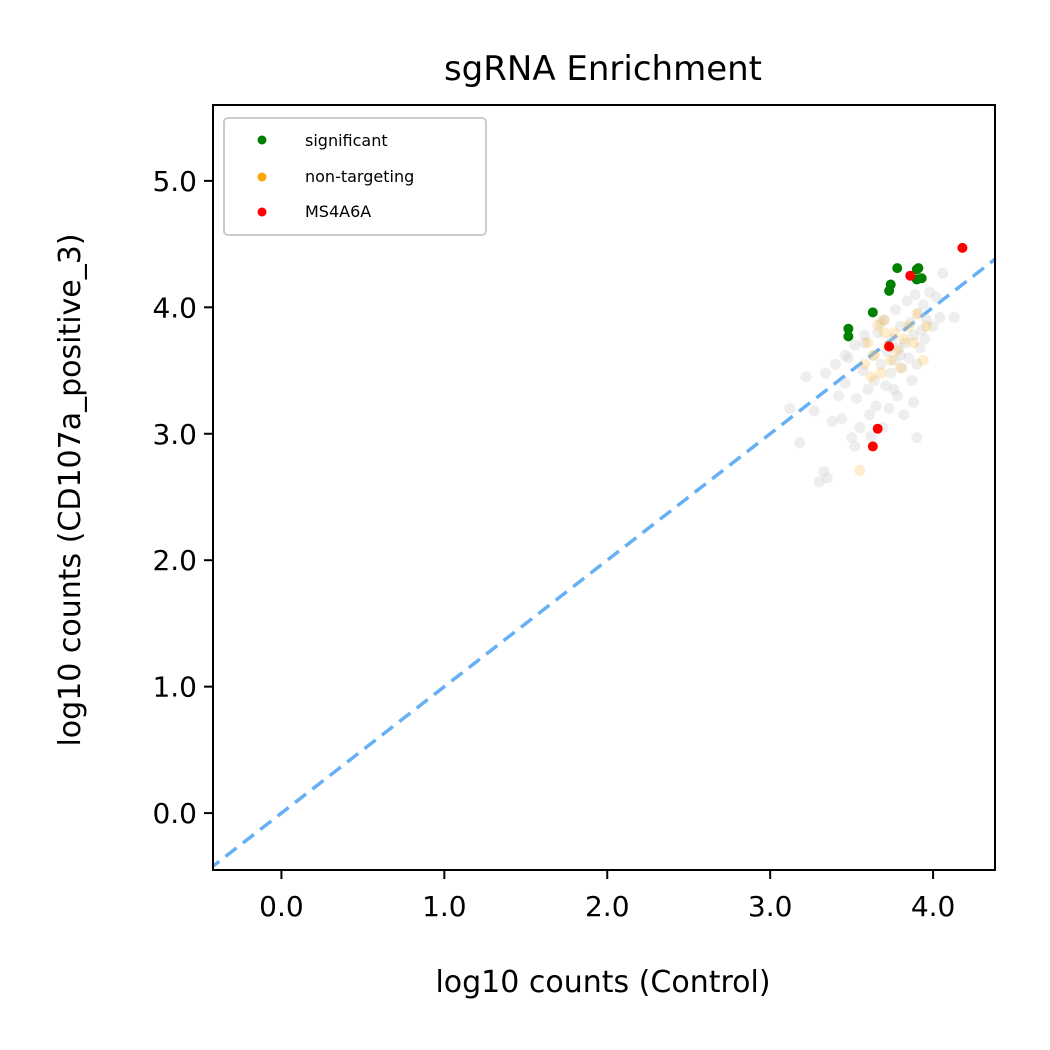  I want to click on legend-label-significant: significant, so click(346, 140).